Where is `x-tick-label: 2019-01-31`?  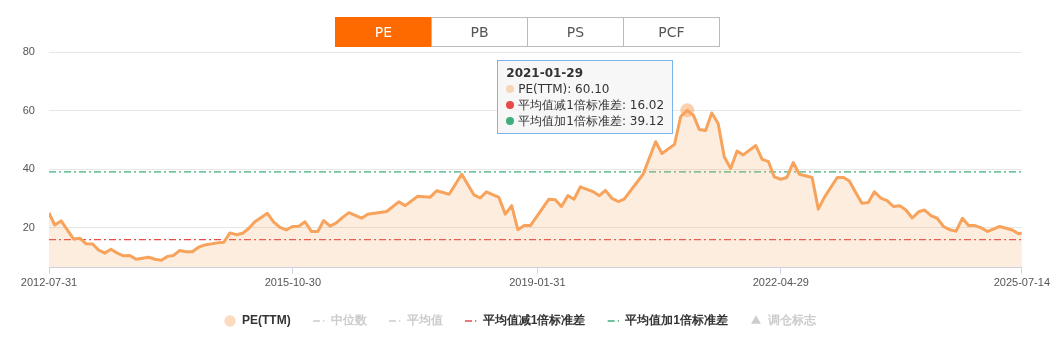 x-tick-label: 2019-01-31 is located at coordinates (537, 282).